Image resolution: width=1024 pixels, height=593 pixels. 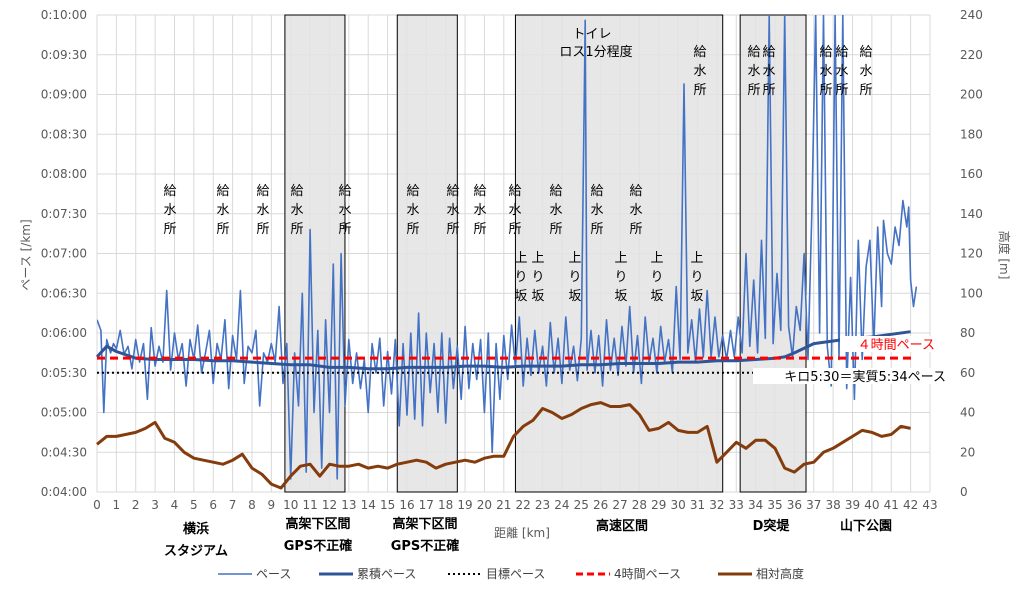 I want to click on cumulative-pace-line, so click(x=503, y=350).